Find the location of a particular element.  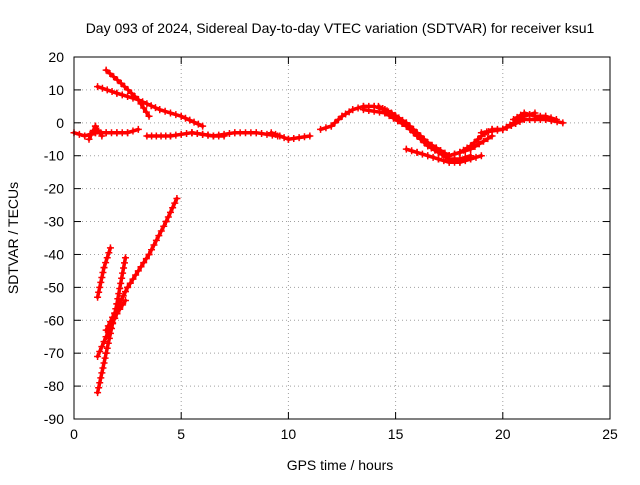

y-tick-label: -40 is located at coordinates (54, 254).